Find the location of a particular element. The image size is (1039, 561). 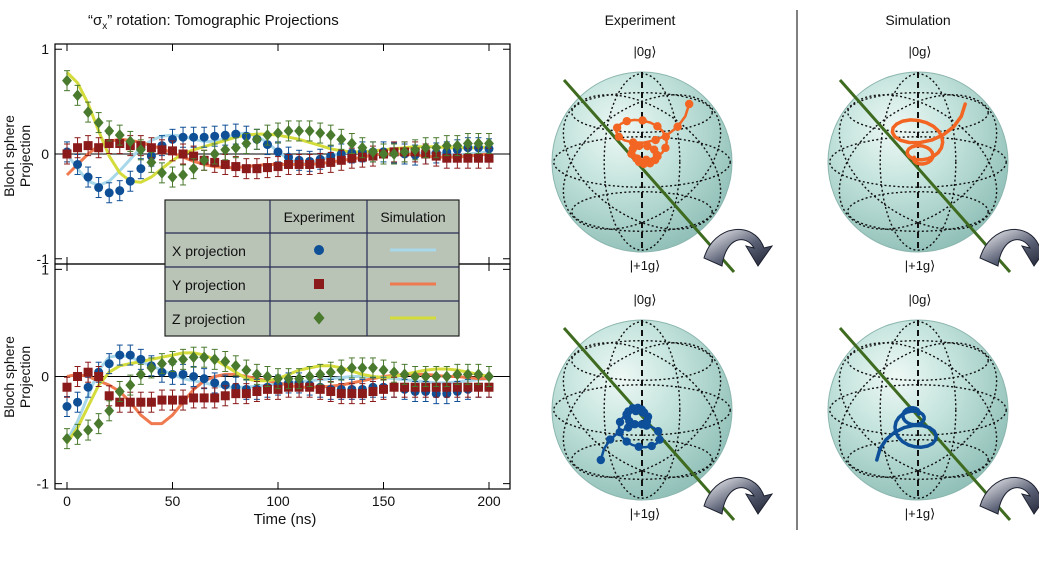

bloch-col-experiment: Experiment is located at coordinates (640, 20).